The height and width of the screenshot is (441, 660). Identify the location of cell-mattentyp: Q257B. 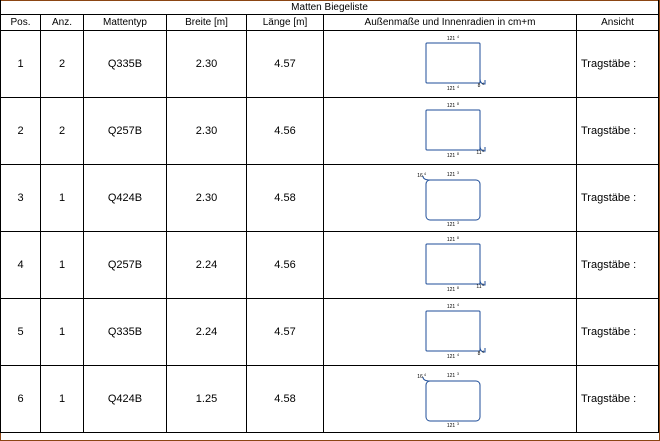
(125, 265).